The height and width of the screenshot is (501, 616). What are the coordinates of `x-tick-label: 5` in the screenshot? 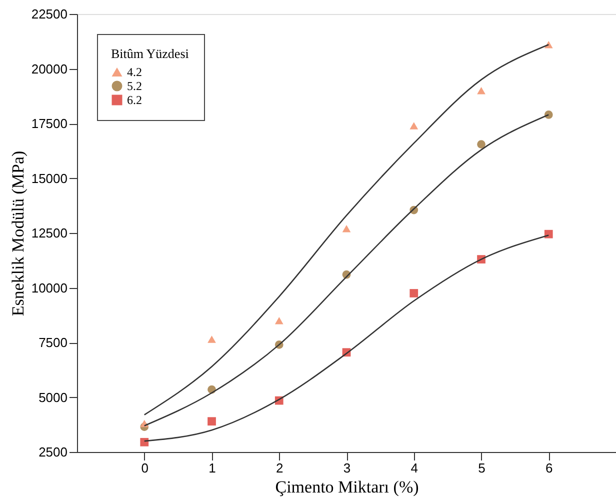 It's located at (482, 468).